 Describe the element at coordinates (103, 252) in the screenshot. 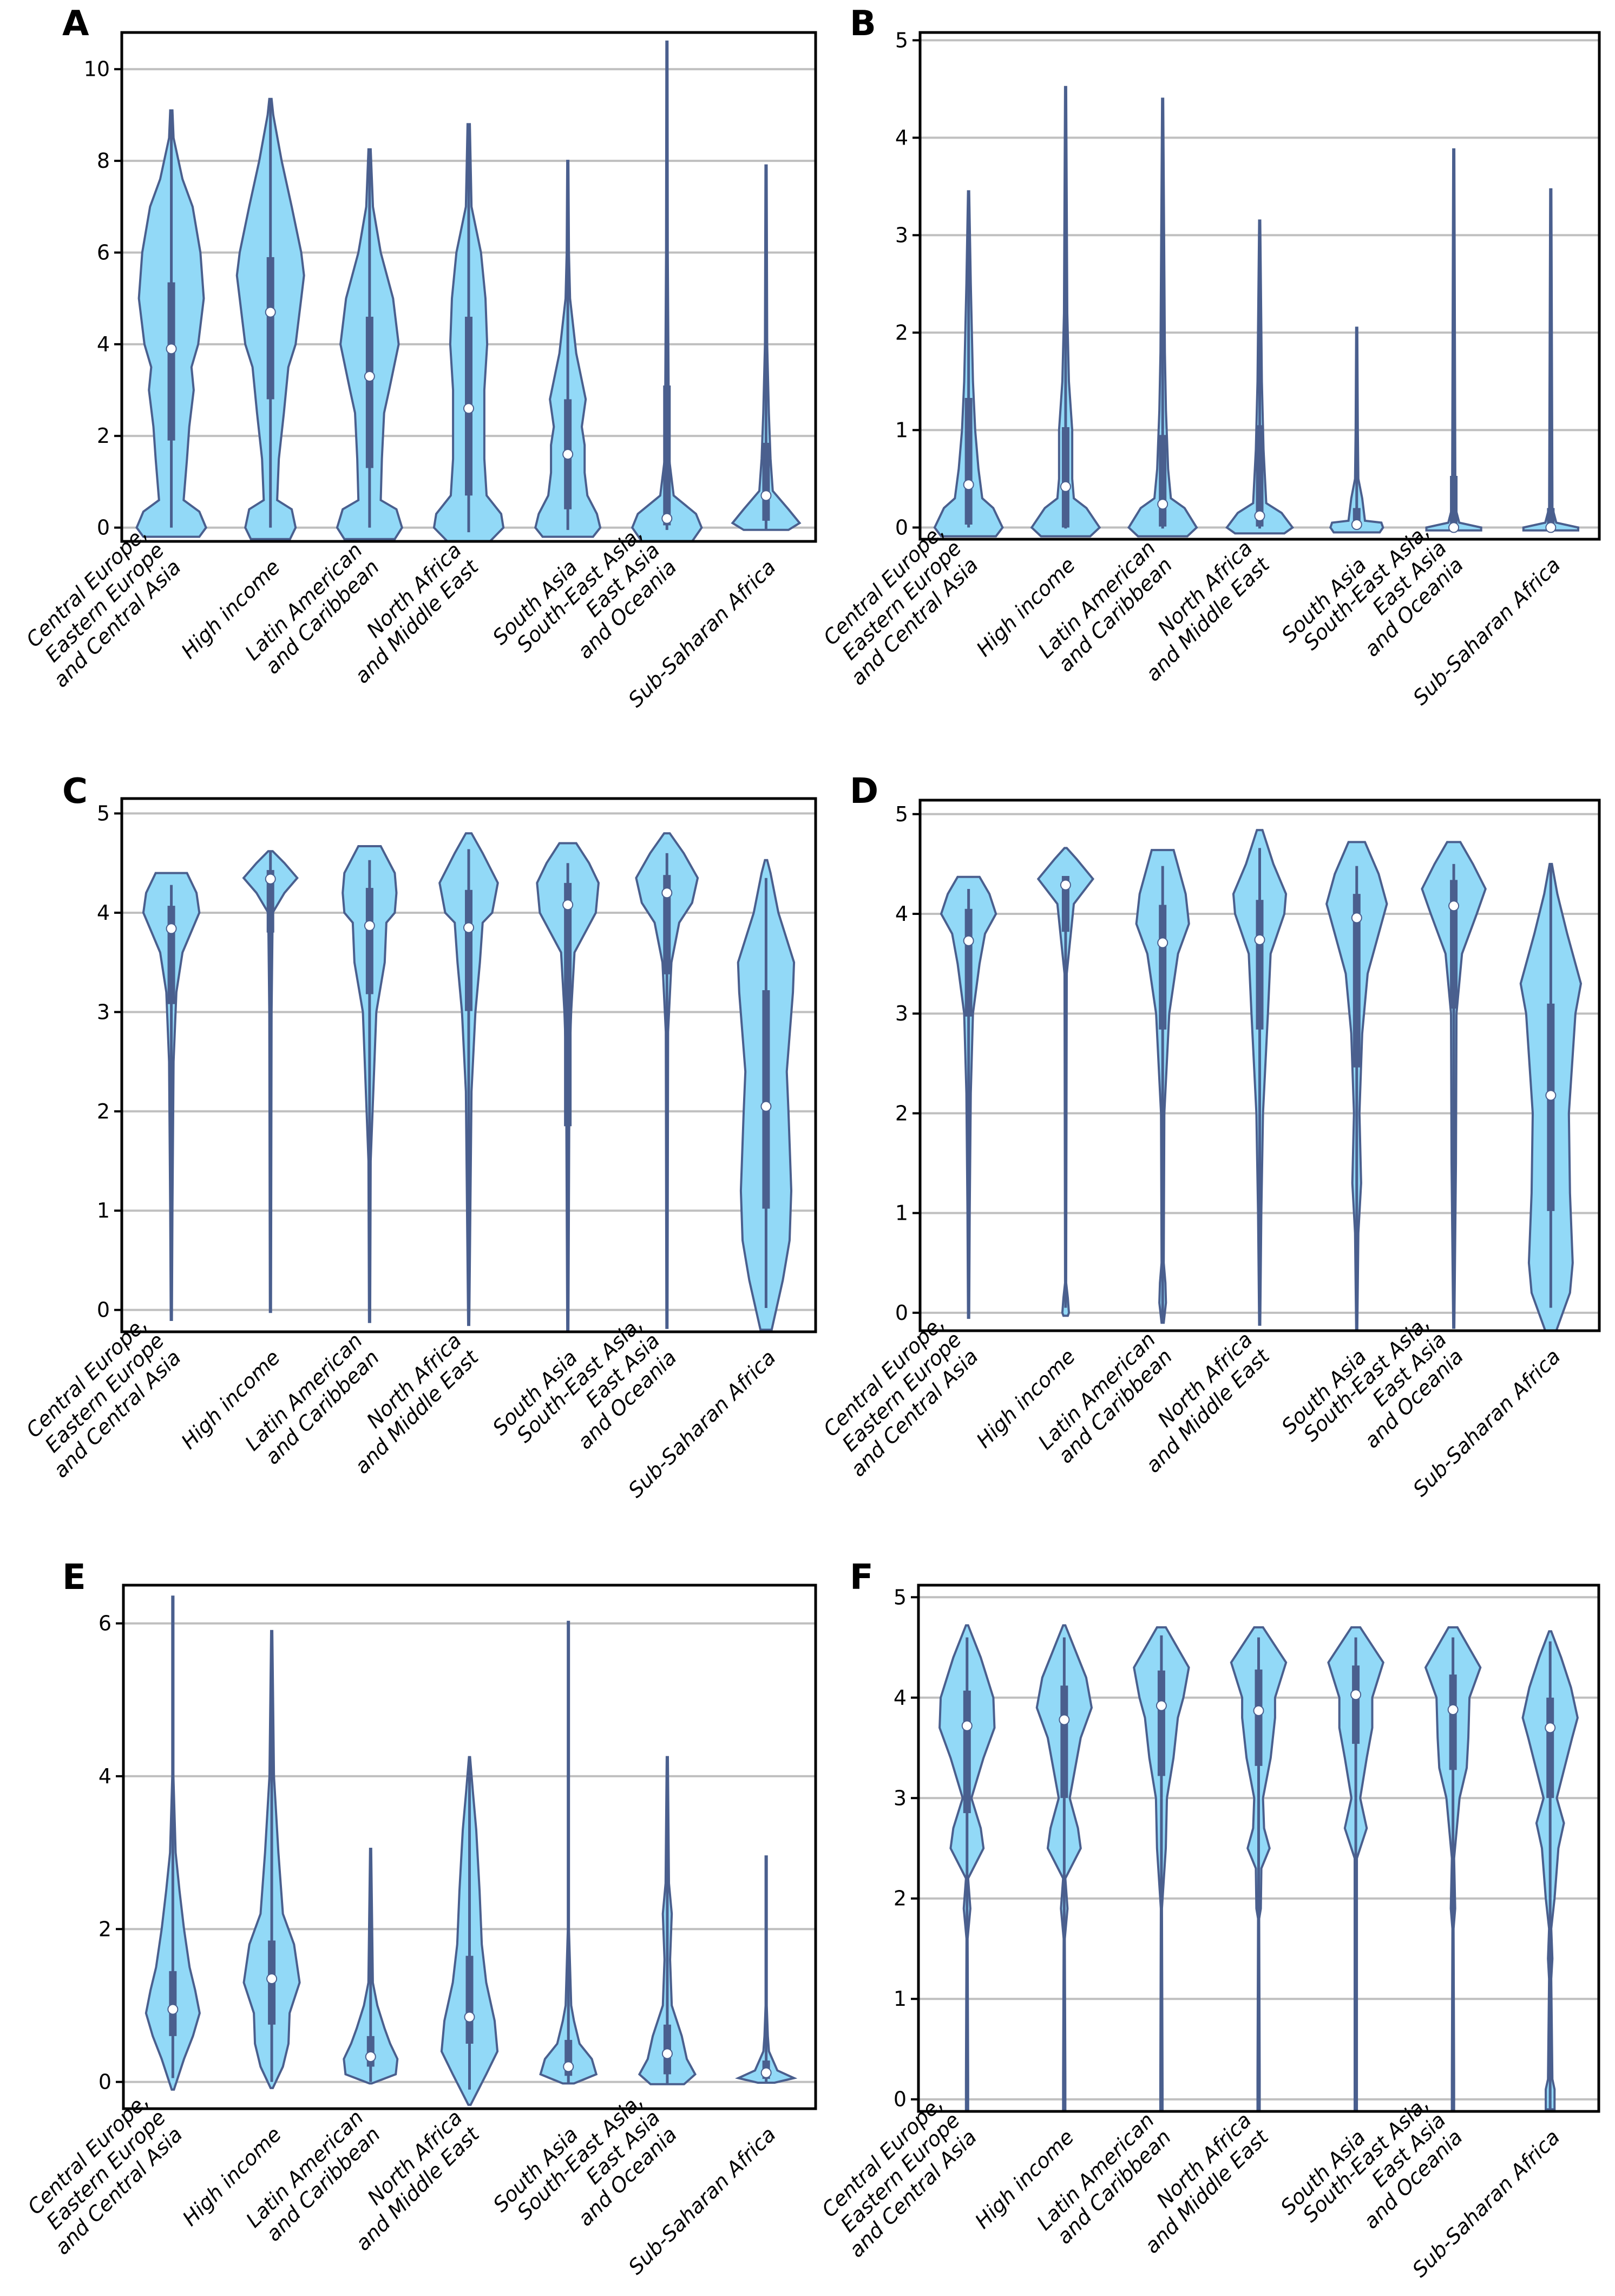

I see `y-tick-label: 6` at that location.